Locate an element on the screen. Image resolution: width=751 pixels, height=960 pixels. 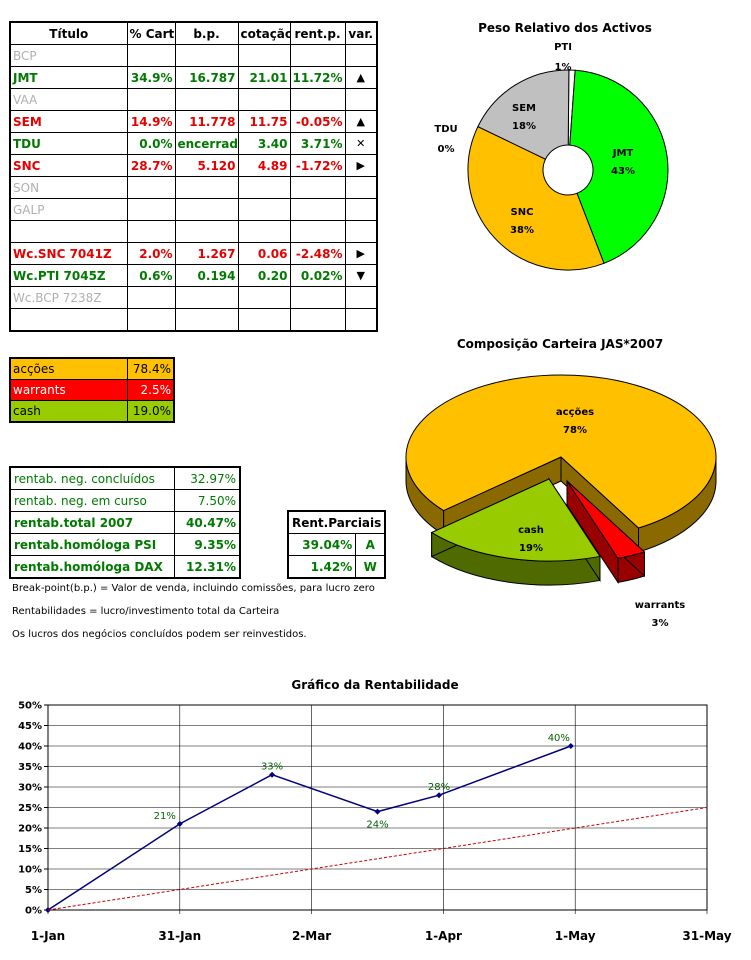
parciais-letter: A is located at coordinates (370, 544).